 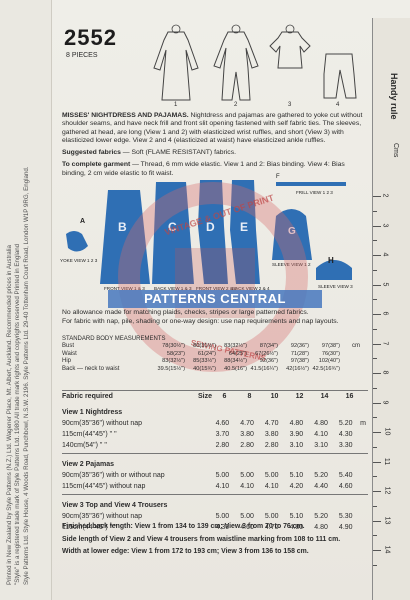 What do you see at coordinates (255, 66) in the screenshot?
I see `view-sketches: 1 2 3 4` at bounding box center [255, 66].